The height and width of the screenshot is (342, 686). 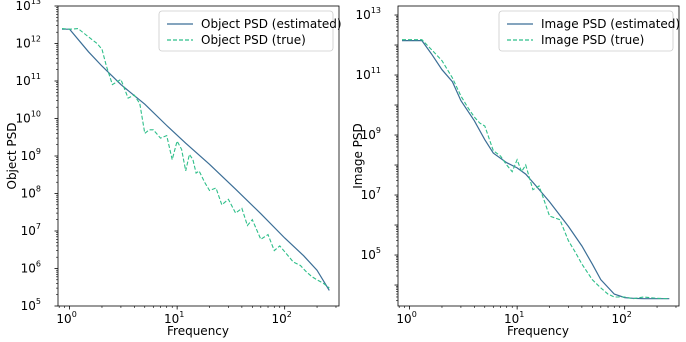 I want to click on object-psd-legend: Object PSD (estimated) Object PSD (true), so click(x=250, y=31).